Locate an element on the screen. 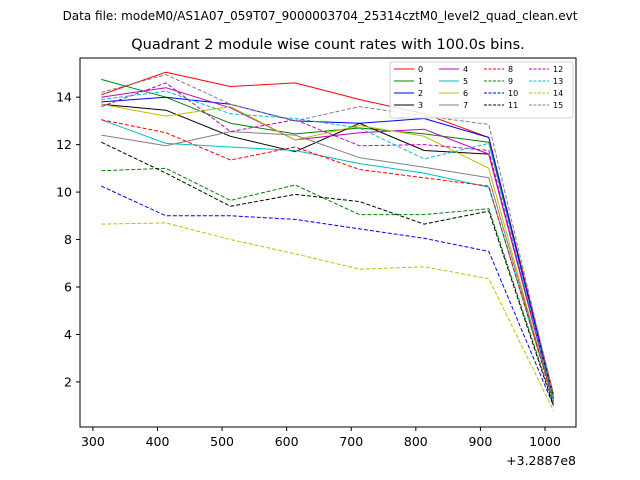  y-tick-label: 12 is located at coordinates (64, 144).